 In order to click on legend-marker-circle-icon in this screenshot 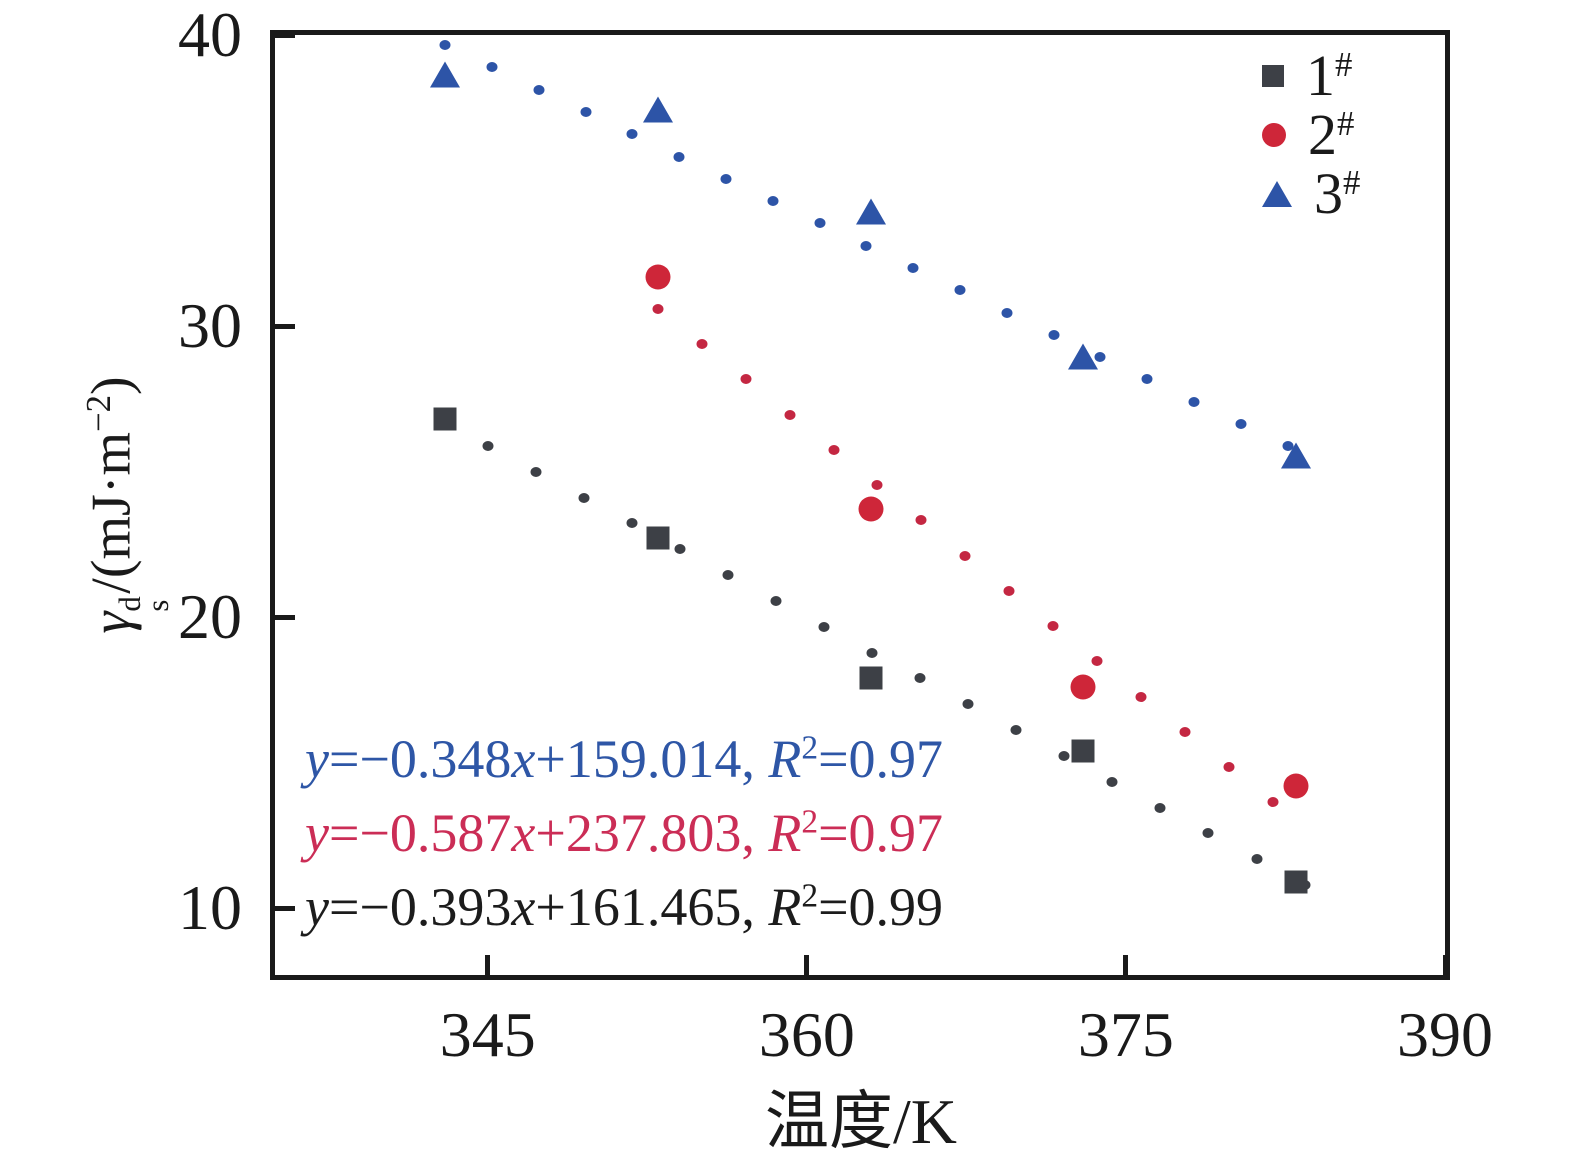, I will do `click(1274, 134)`.